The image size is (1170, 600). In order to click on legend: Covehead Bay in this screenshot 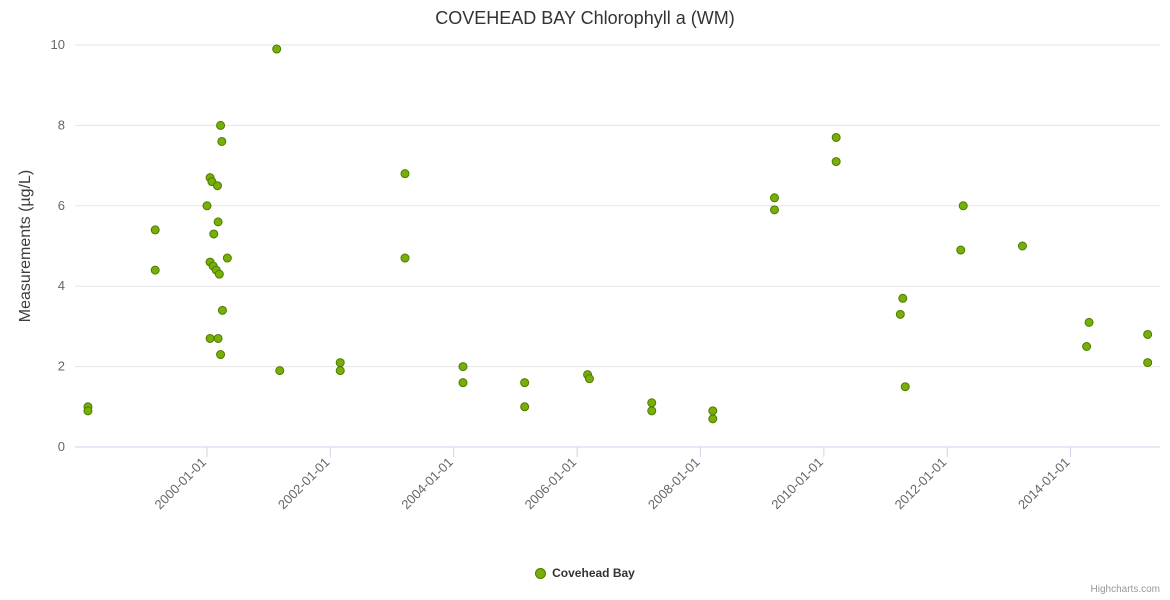, I will do `click(585, 573)`.